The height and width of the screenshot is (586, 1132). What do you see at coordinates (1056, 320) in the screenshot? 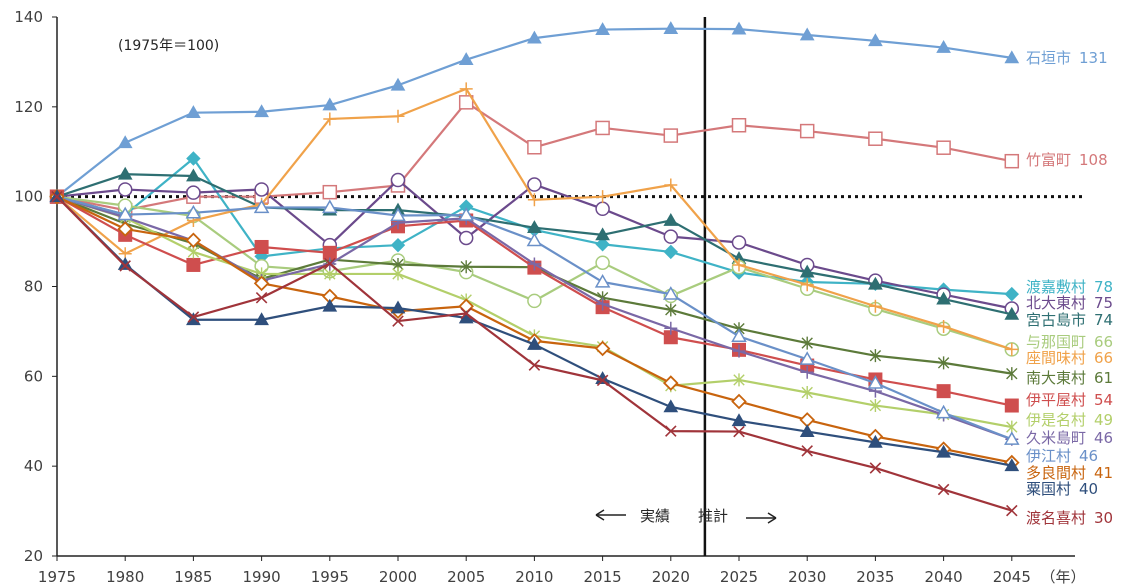
I see `series-label-name: 宮古島市` at bounding box center [1056, 320].